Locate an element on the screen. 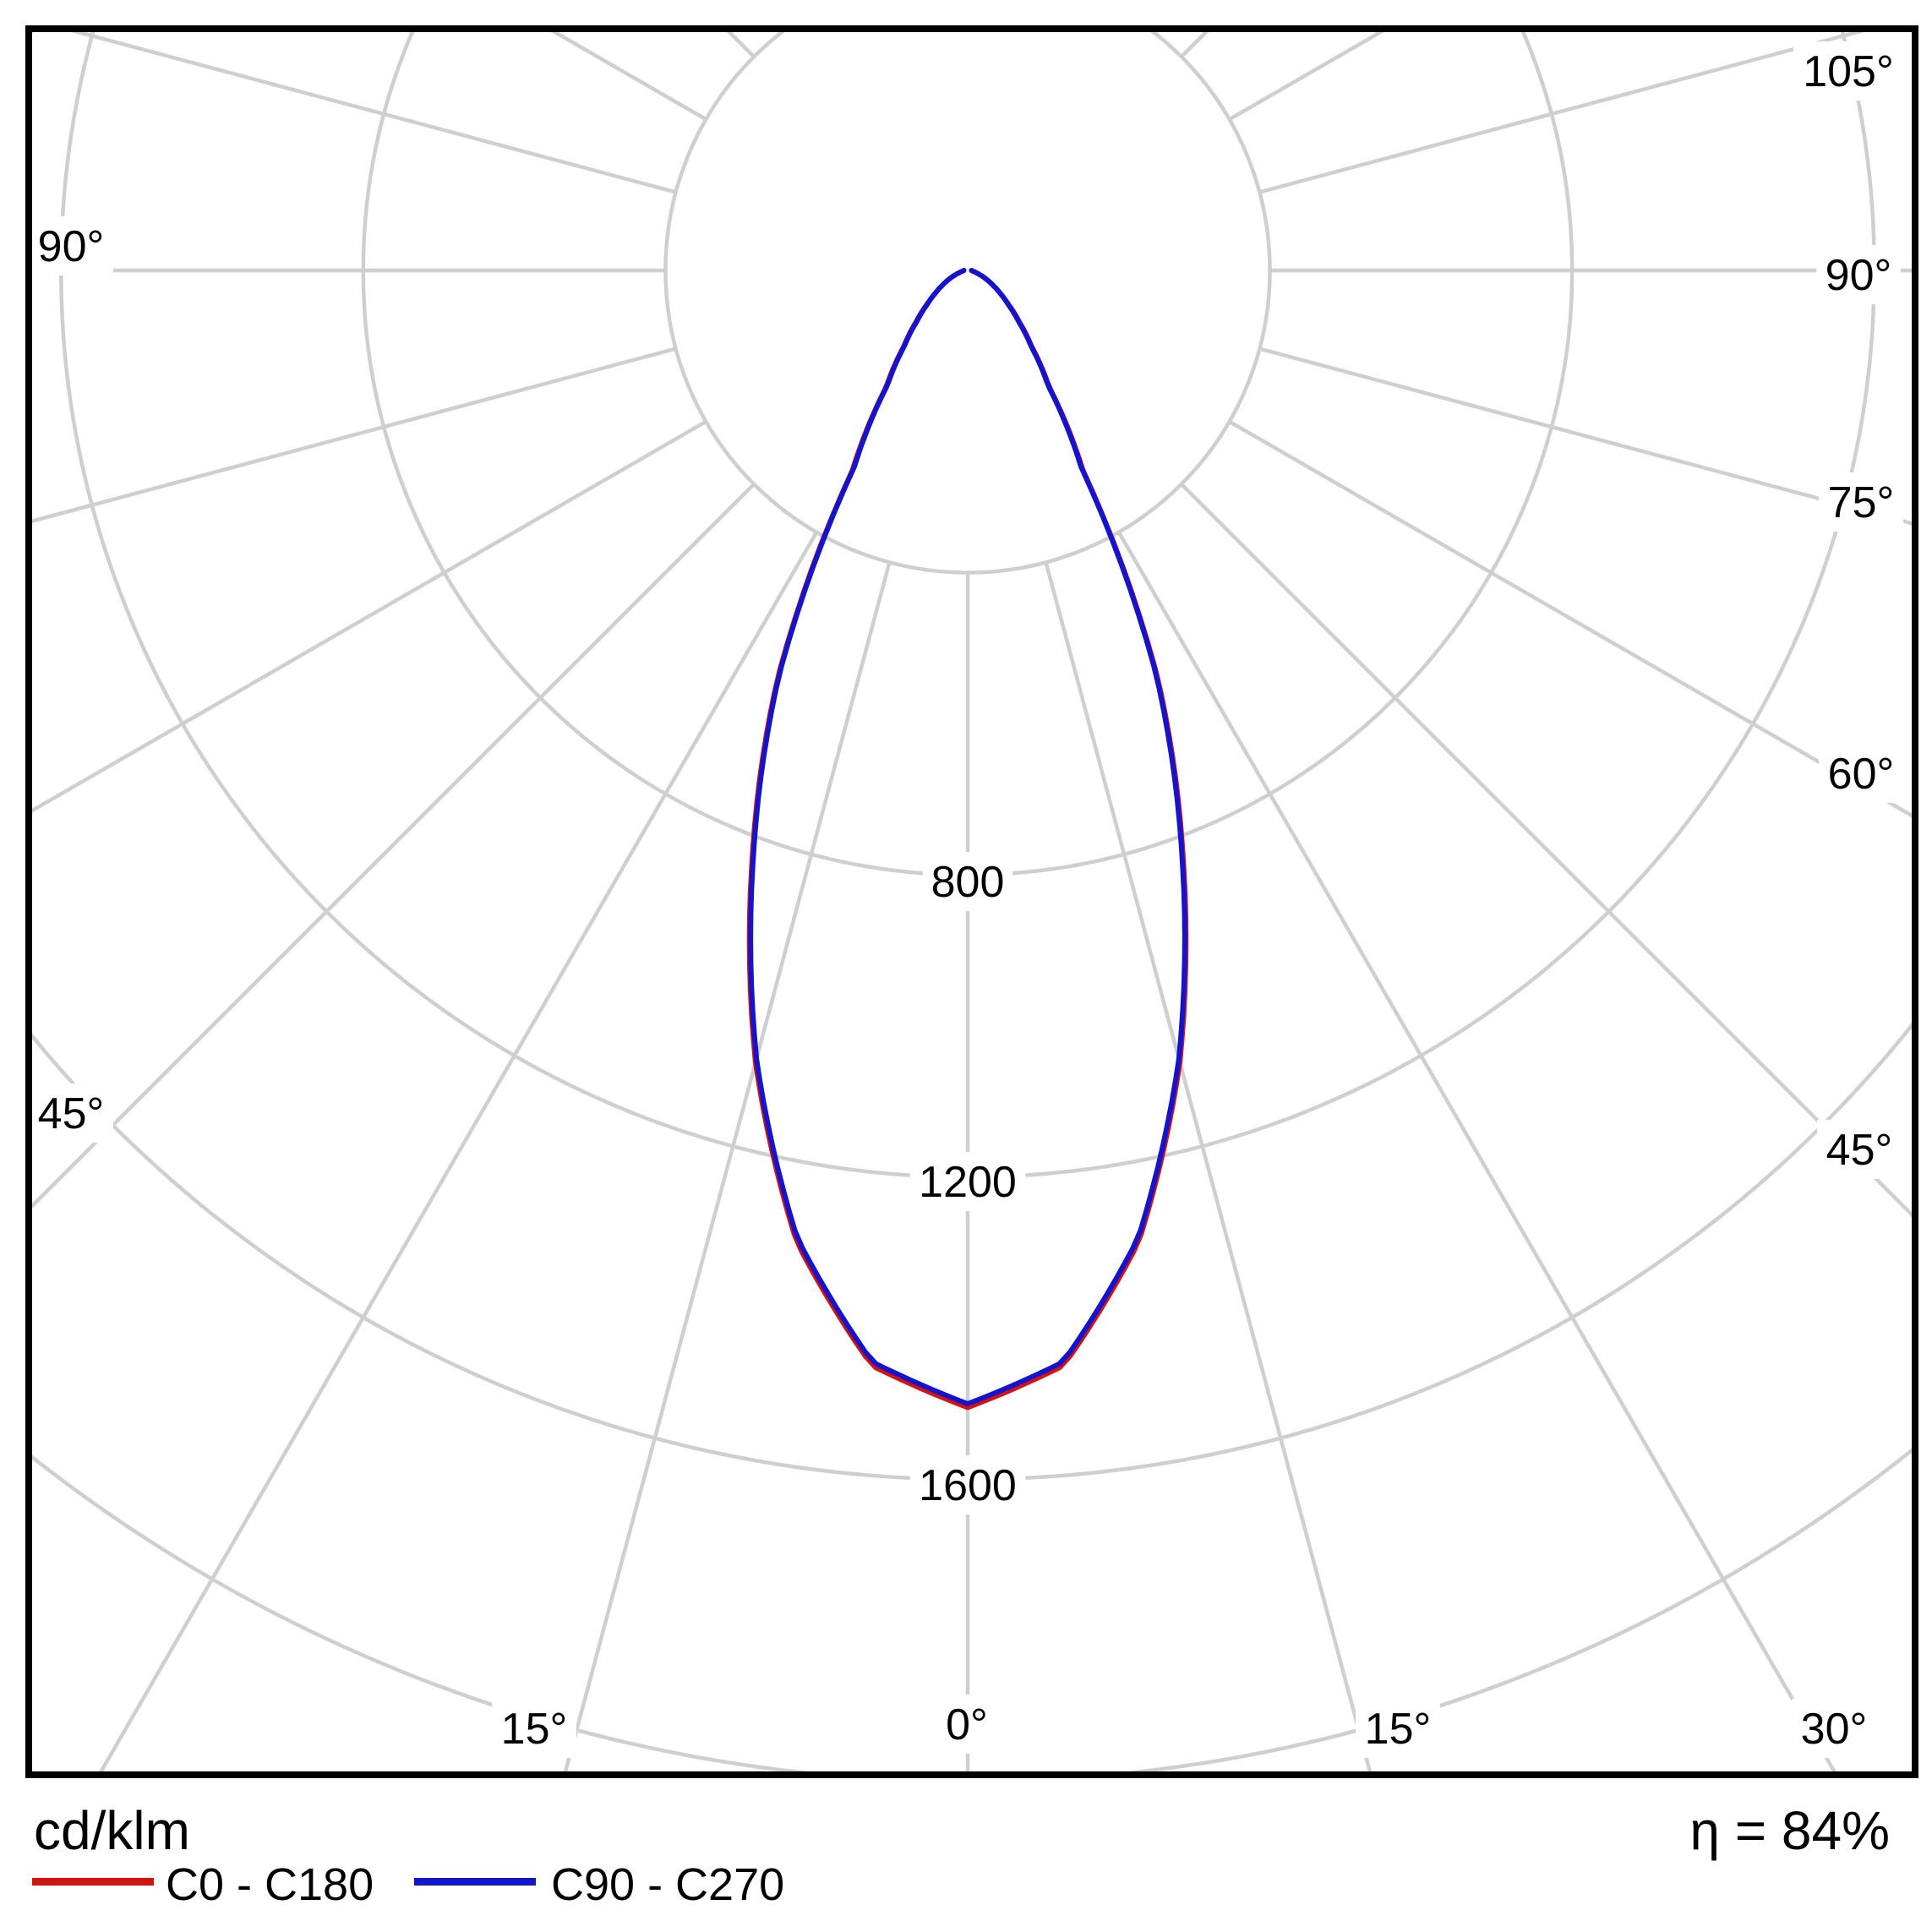 This screenshot has height=1932, width=1932. units-label: cd/klm is located at coordinates (112, 1830).